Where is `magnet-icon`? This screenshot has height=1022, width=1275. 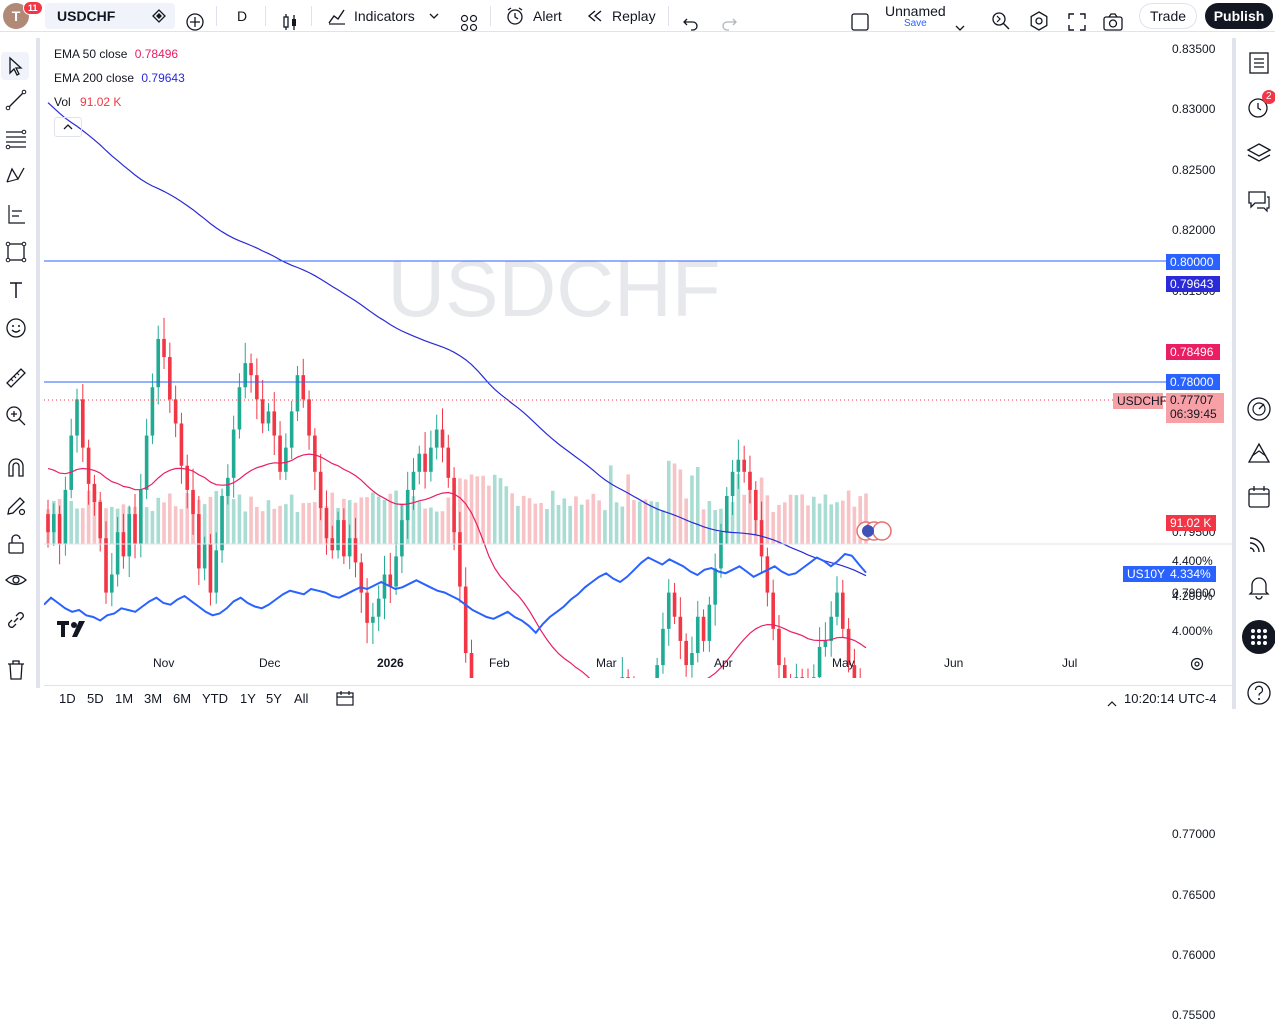 magnet-icon is located at coordinates (16, 468).